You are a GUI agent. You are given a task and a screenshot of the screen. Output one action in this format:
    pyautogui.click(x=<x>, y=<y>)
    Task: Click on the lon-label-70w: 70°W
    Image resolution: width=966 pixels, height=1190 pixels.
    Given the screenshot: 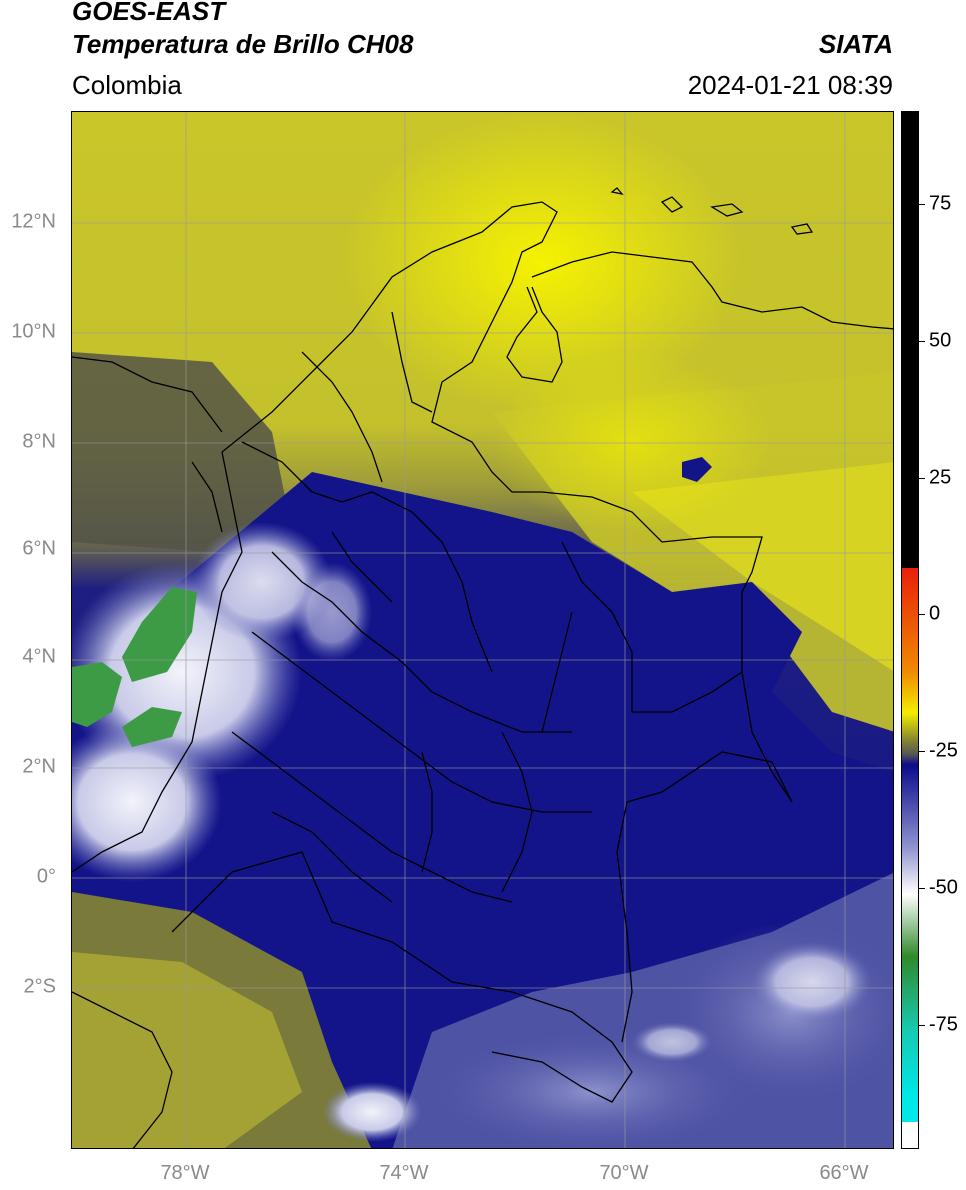 What is the action you would take?
    pyautogui.click(x=624, y=1173)
    